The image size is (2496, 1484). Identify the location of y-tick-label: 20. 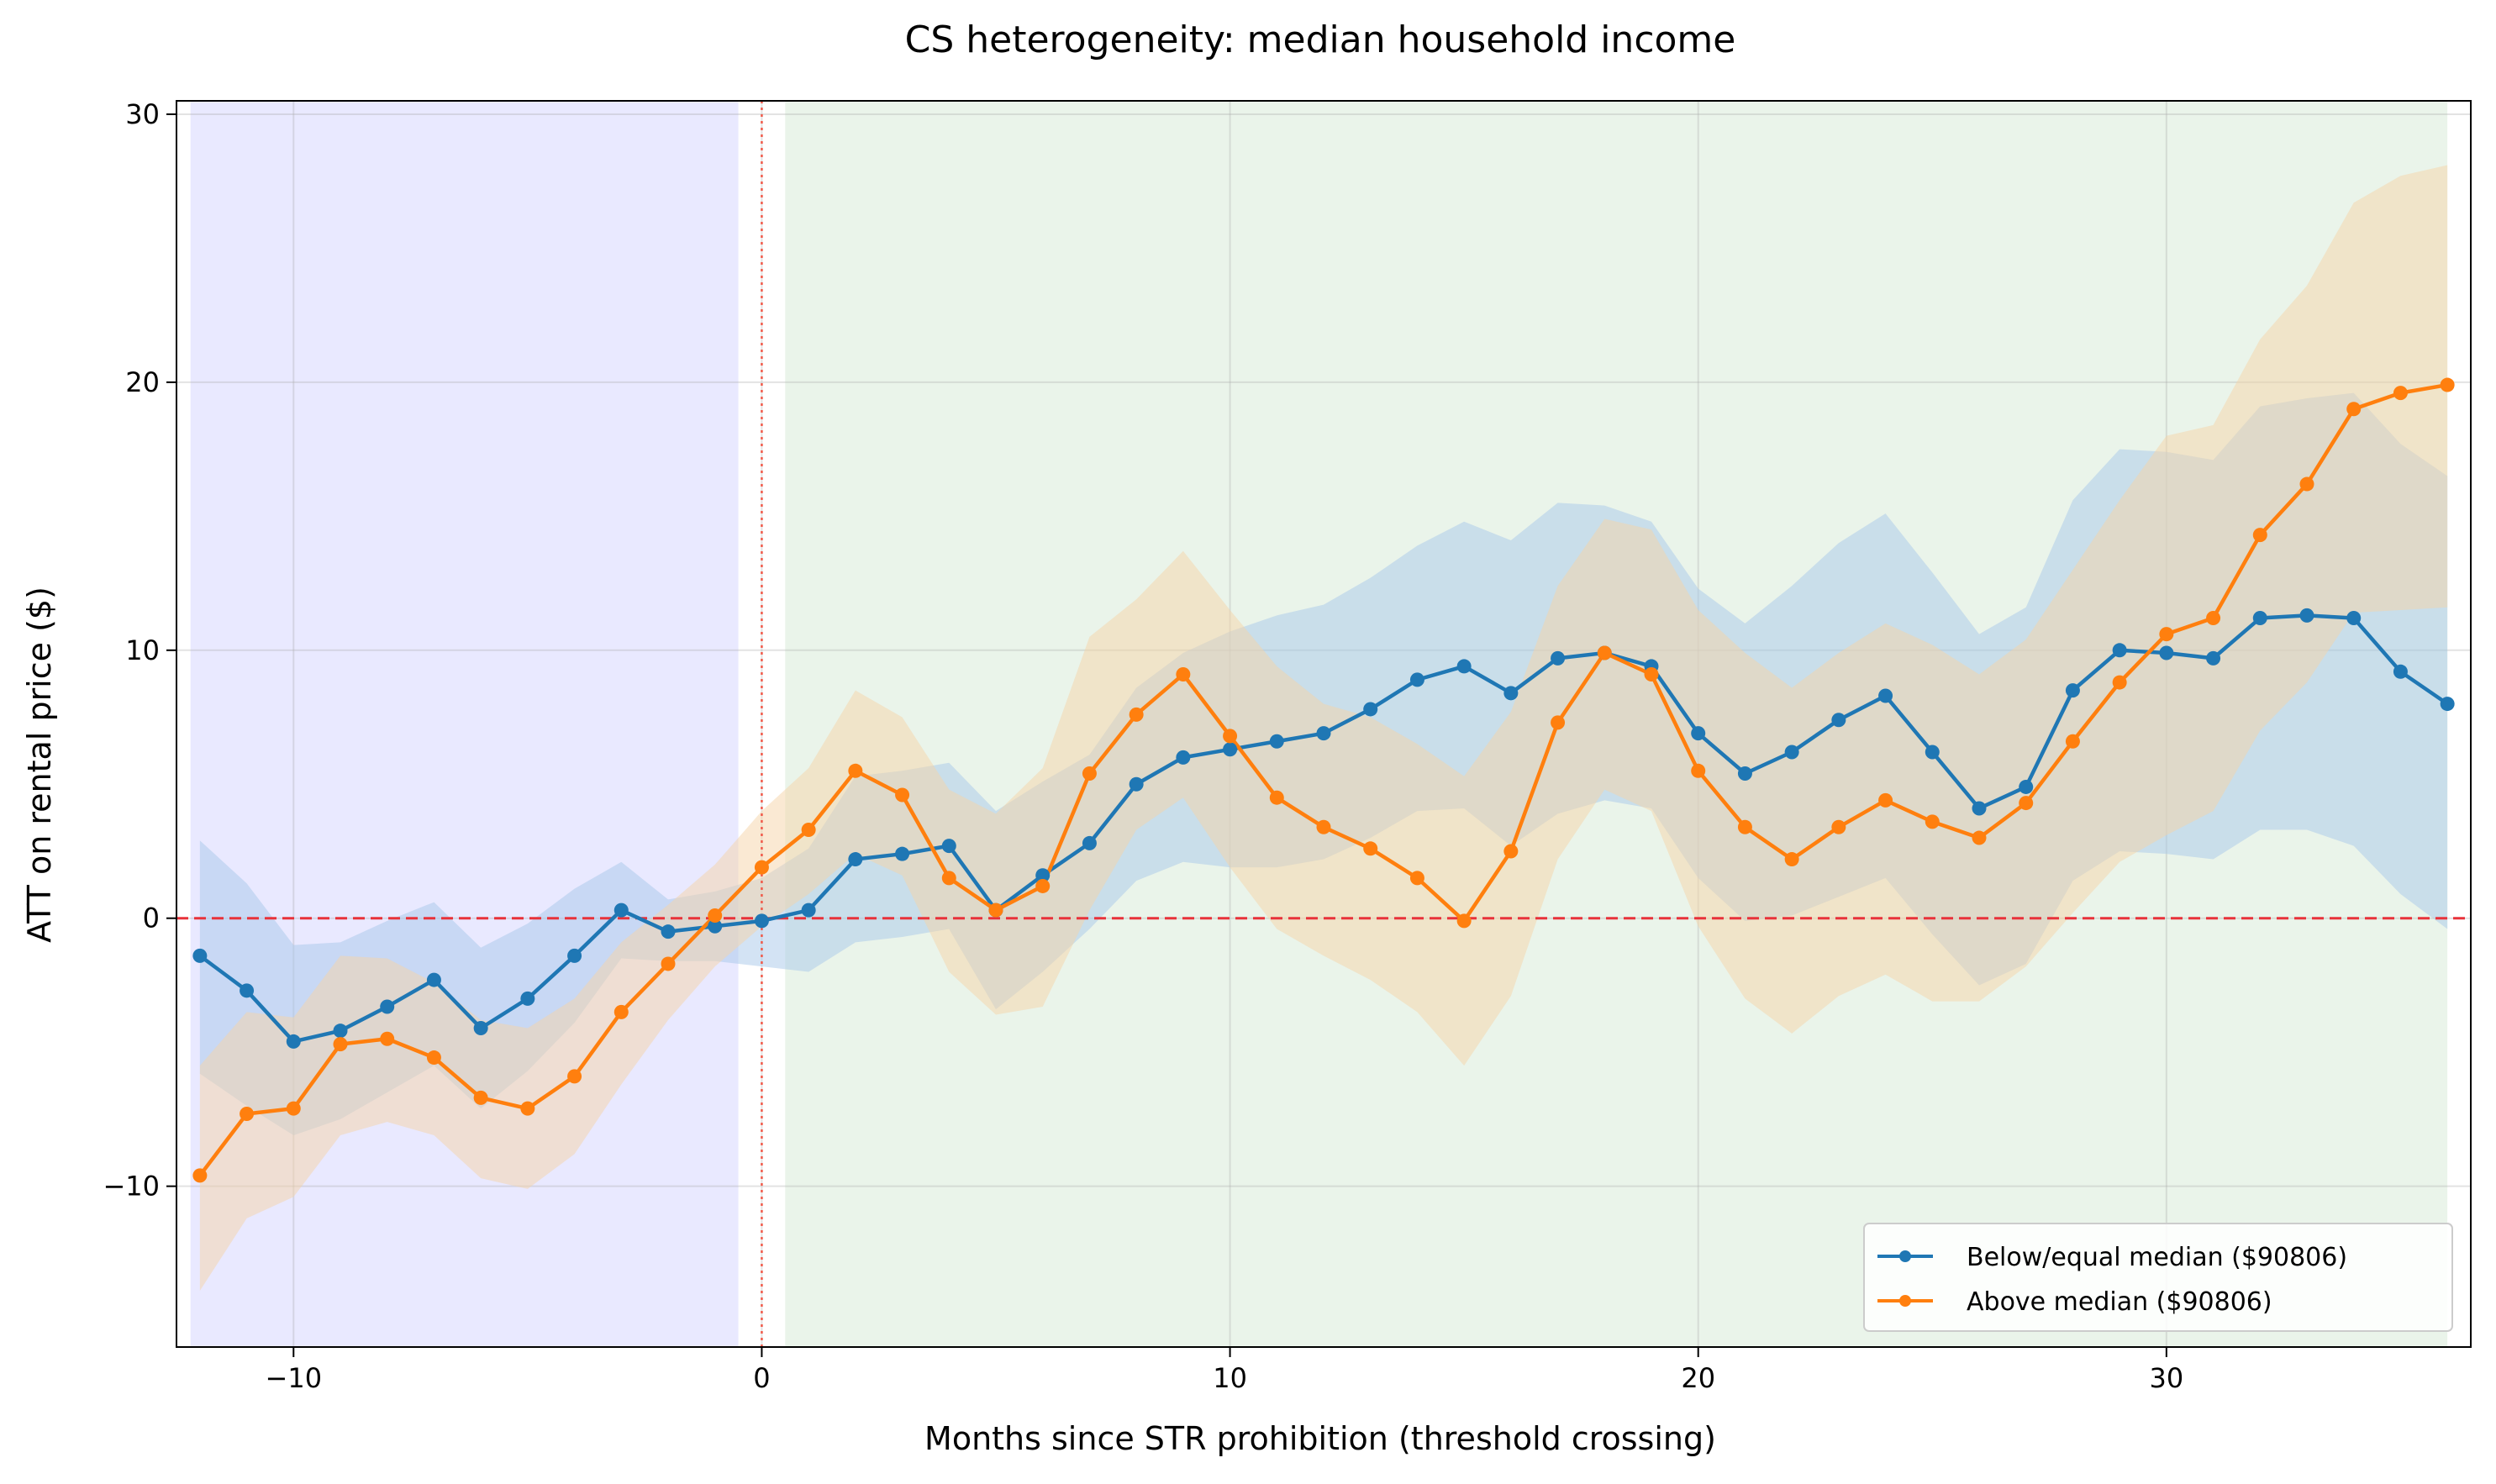
(142, 382).